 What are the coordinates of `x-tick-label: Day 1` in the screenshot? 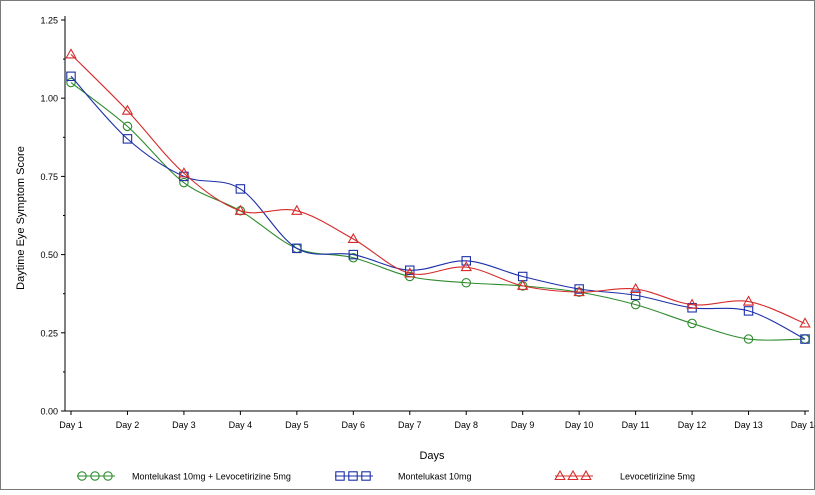 It's located at (71, 425).